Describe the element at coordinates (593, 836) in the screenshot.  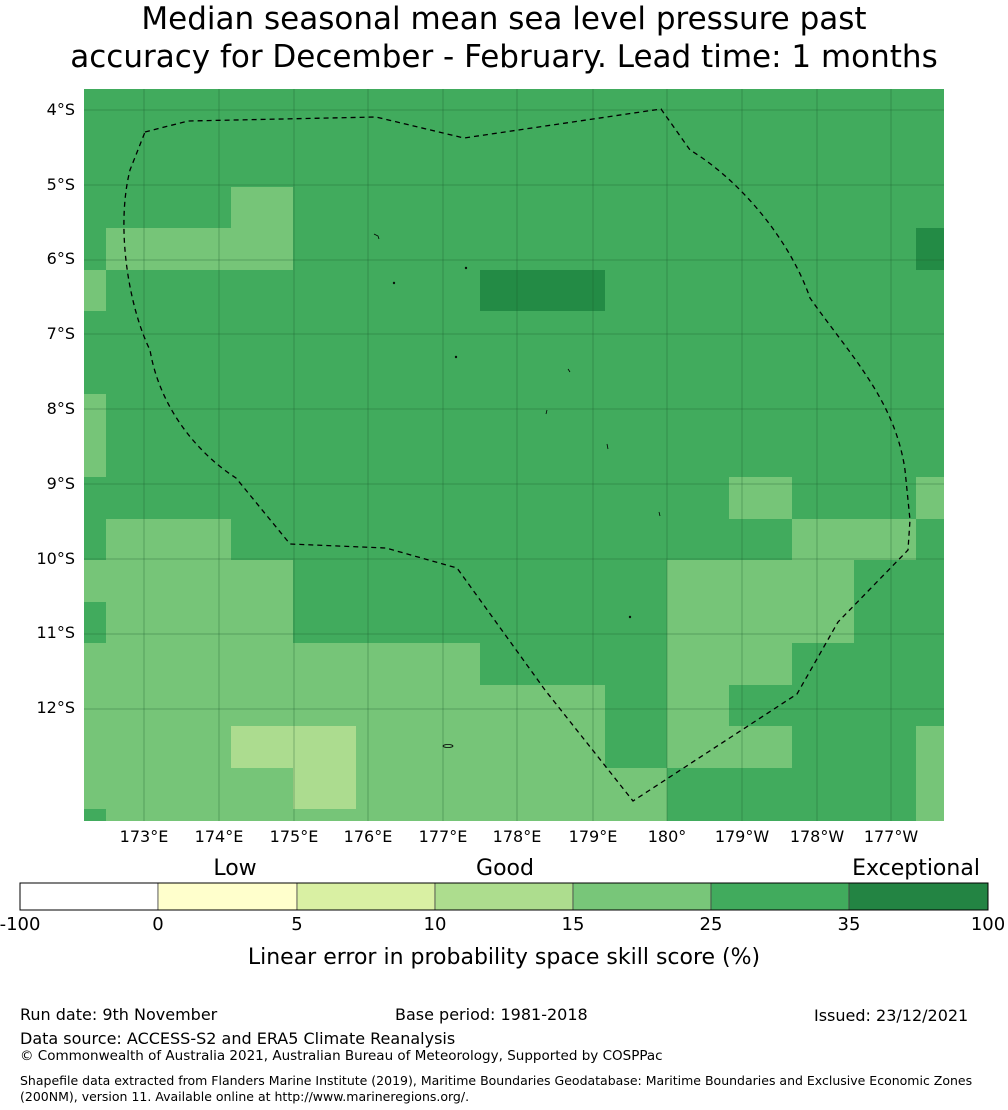
I see `lon-label: 179°E` at that location.